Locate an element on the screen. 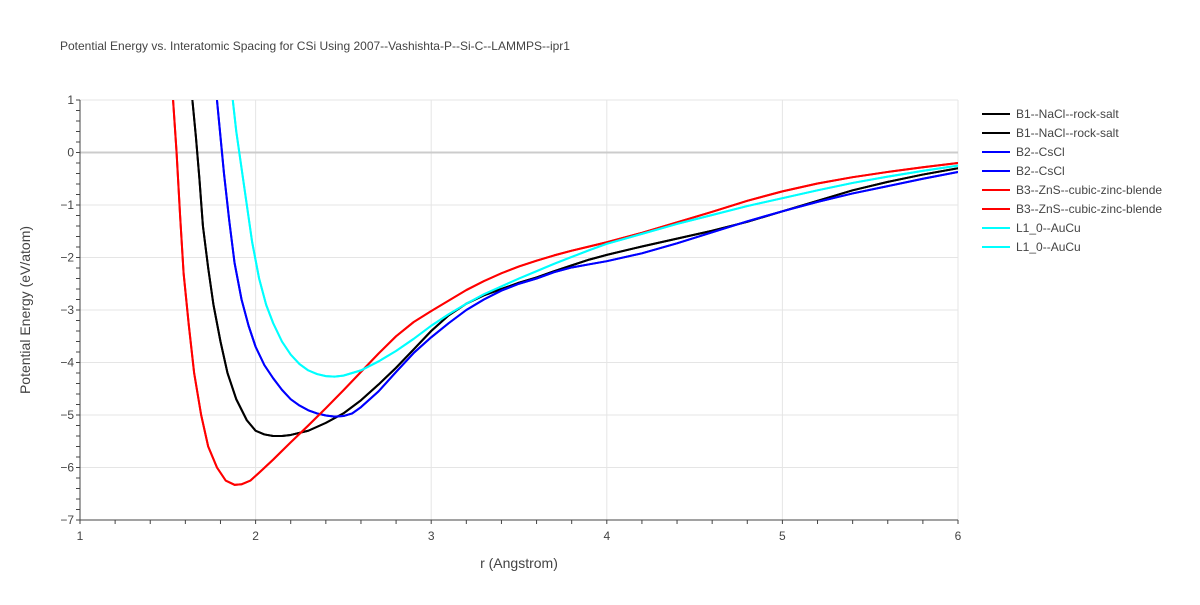 This screenshot has width=1200, height=605. x-axis-label: r (Angstrom) is located at coordinates (519, 563).